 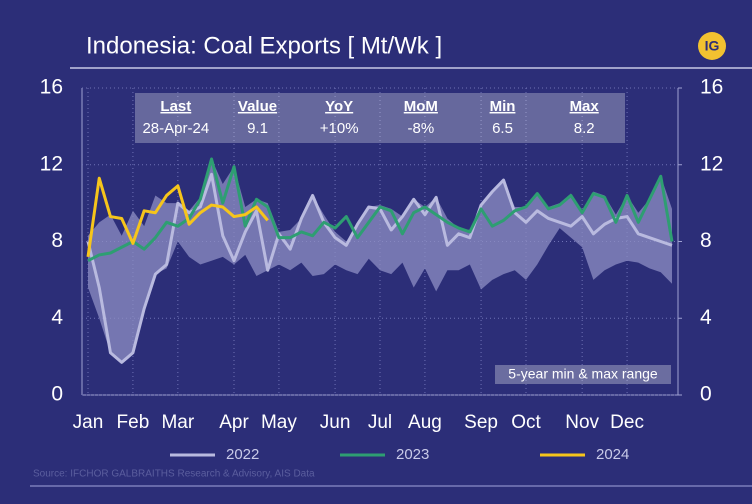 What do you see at coordinates (412, 454) in the screenshot?
I see `legend-label: 2023` at bounding box center [412, 454].